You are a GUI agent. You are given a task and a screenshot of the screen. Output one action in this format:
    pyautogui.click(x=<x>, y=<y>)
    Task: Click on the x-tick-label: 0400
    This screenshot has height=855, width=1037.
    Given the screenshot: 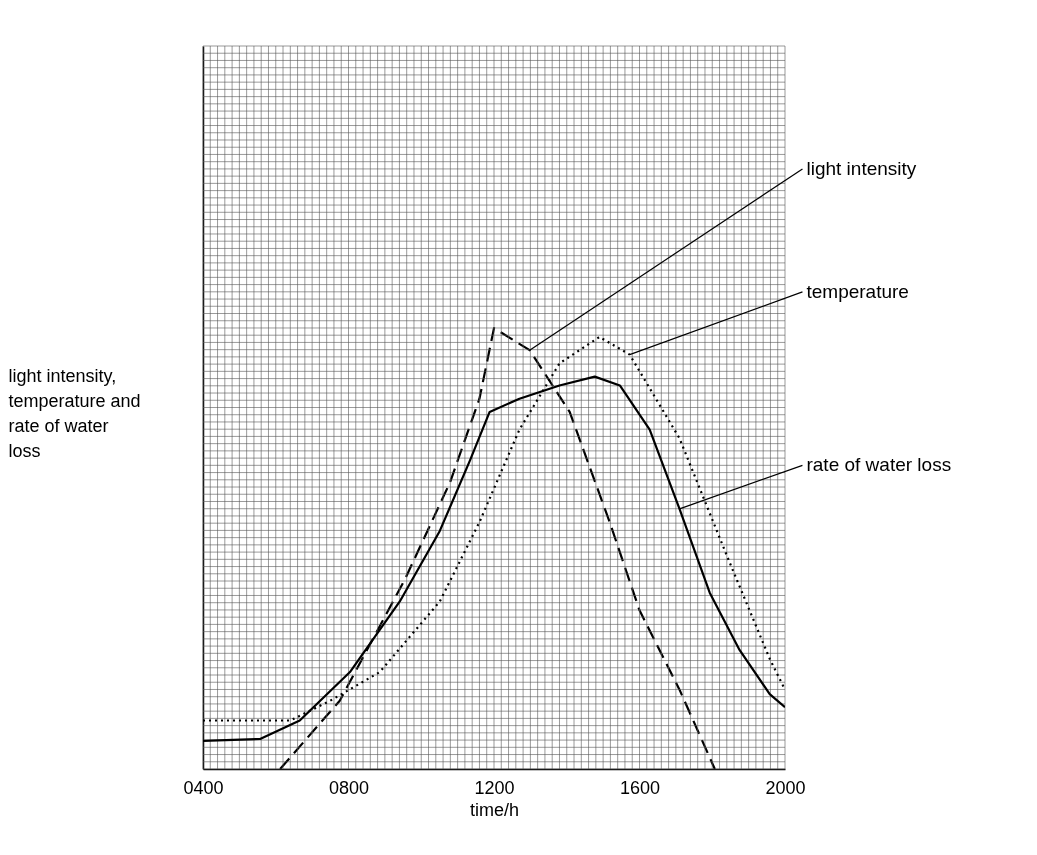 What is the action you would take?
    pyautogui.click(x=203, y=787)
    